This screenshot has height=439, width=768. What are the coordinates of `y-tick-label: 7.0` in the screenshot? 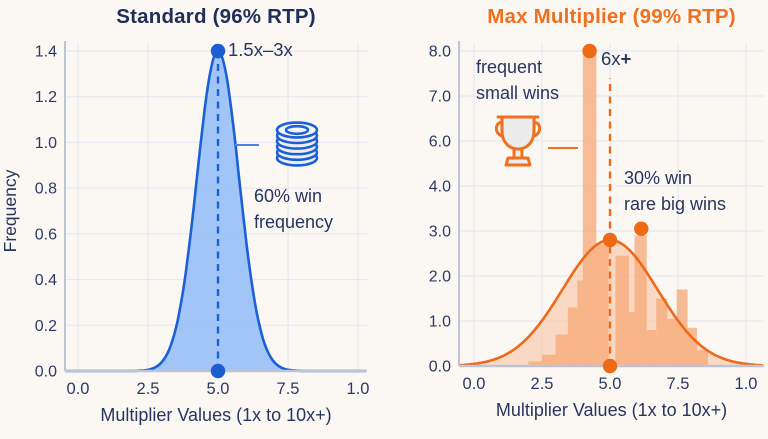 It's located at (440, 97).